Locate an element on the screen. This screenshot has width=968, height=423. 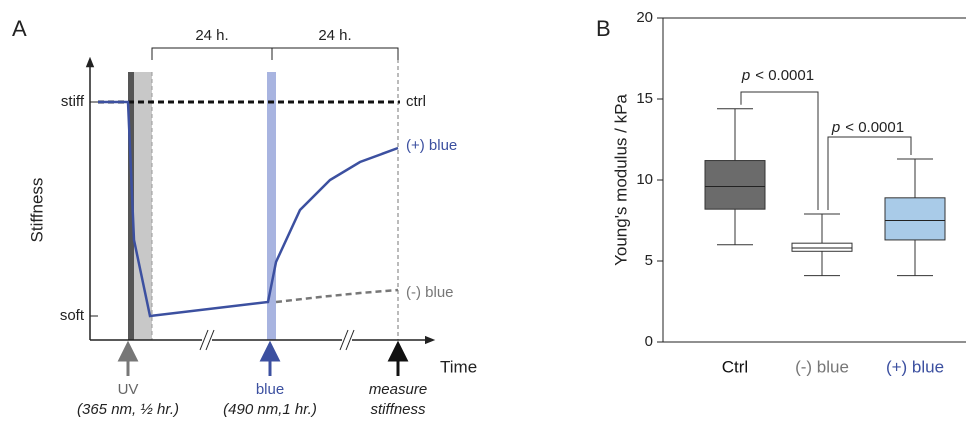
blue-band is located at coordinates (271, 206).